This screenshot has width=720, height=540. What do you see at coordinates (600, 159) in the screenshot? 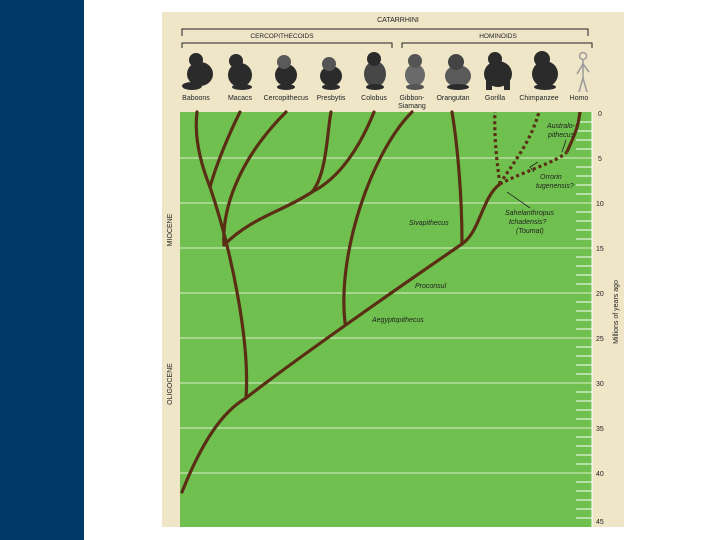
I see `tick-label-5: 5` at bounding box center [600, 159].